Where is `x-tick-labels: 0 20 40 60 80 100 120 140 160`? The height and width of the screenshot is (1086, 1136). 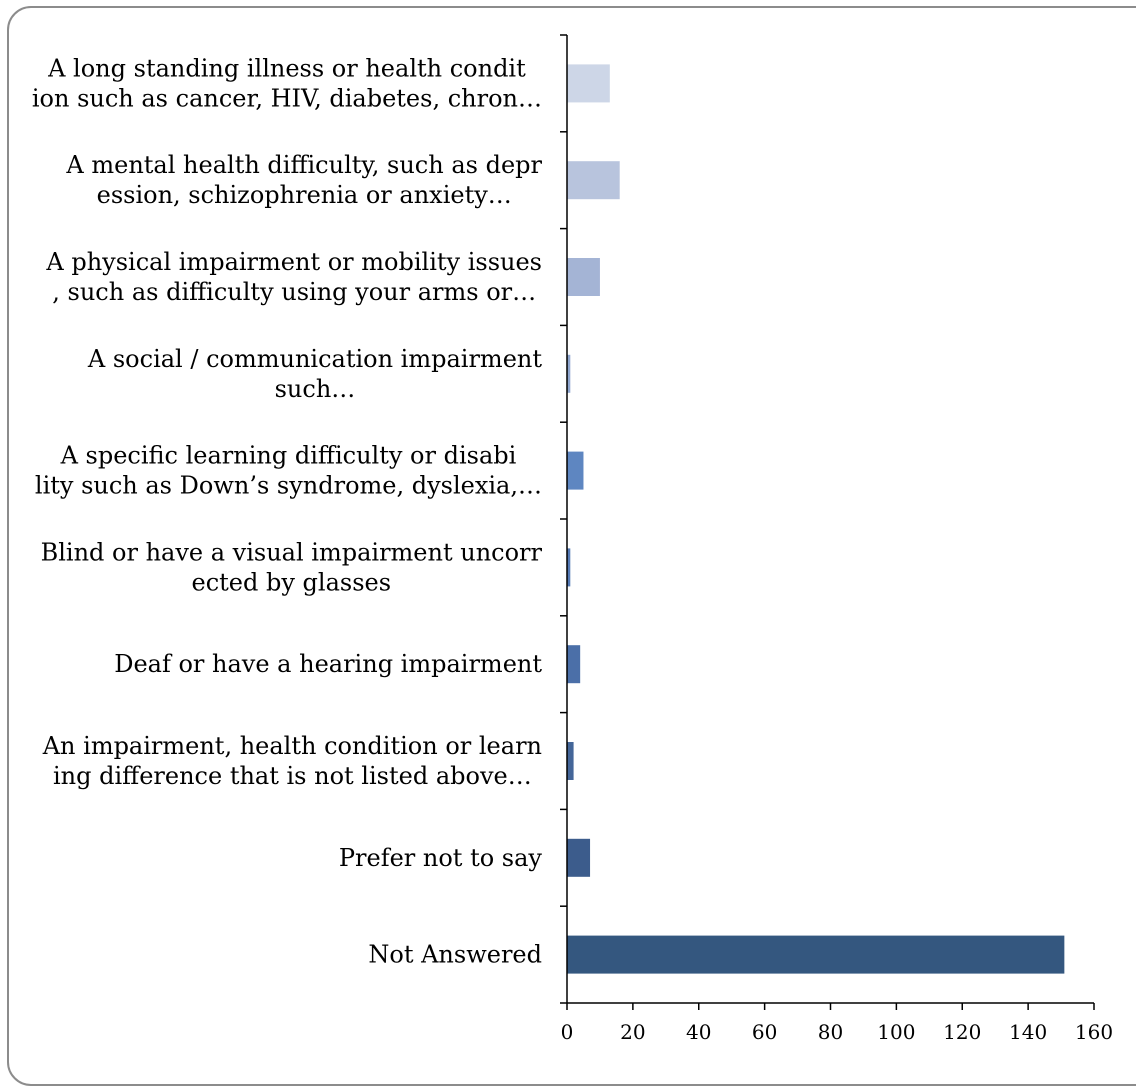
x-tick-labels: 0 20 40 60 80 100 120 140 160 is located at coordinates (837, 1032).